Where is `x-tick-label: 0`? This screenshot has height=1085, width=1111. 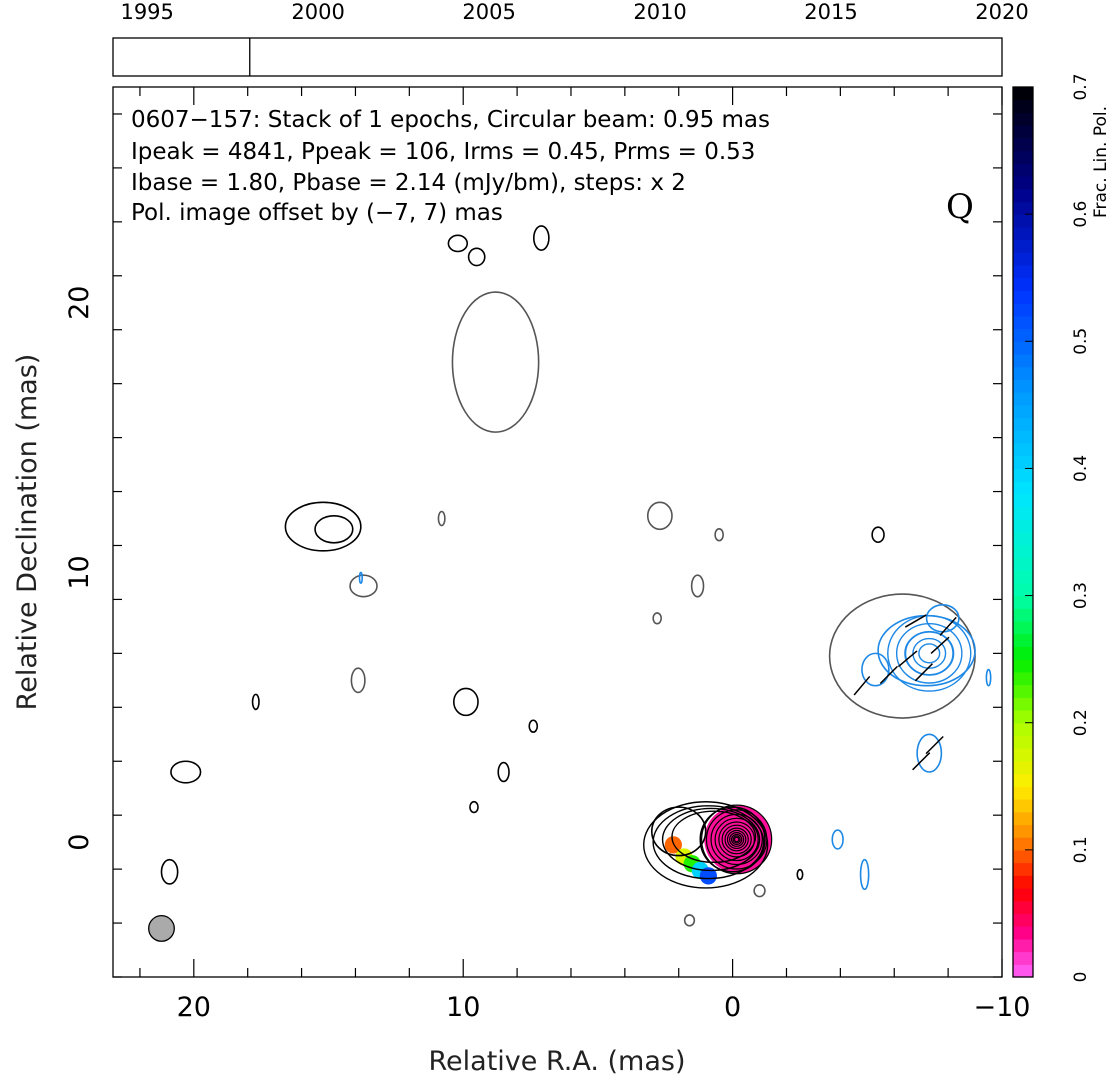
x-tick-label: 0 is located at coordinates (732, 1007).